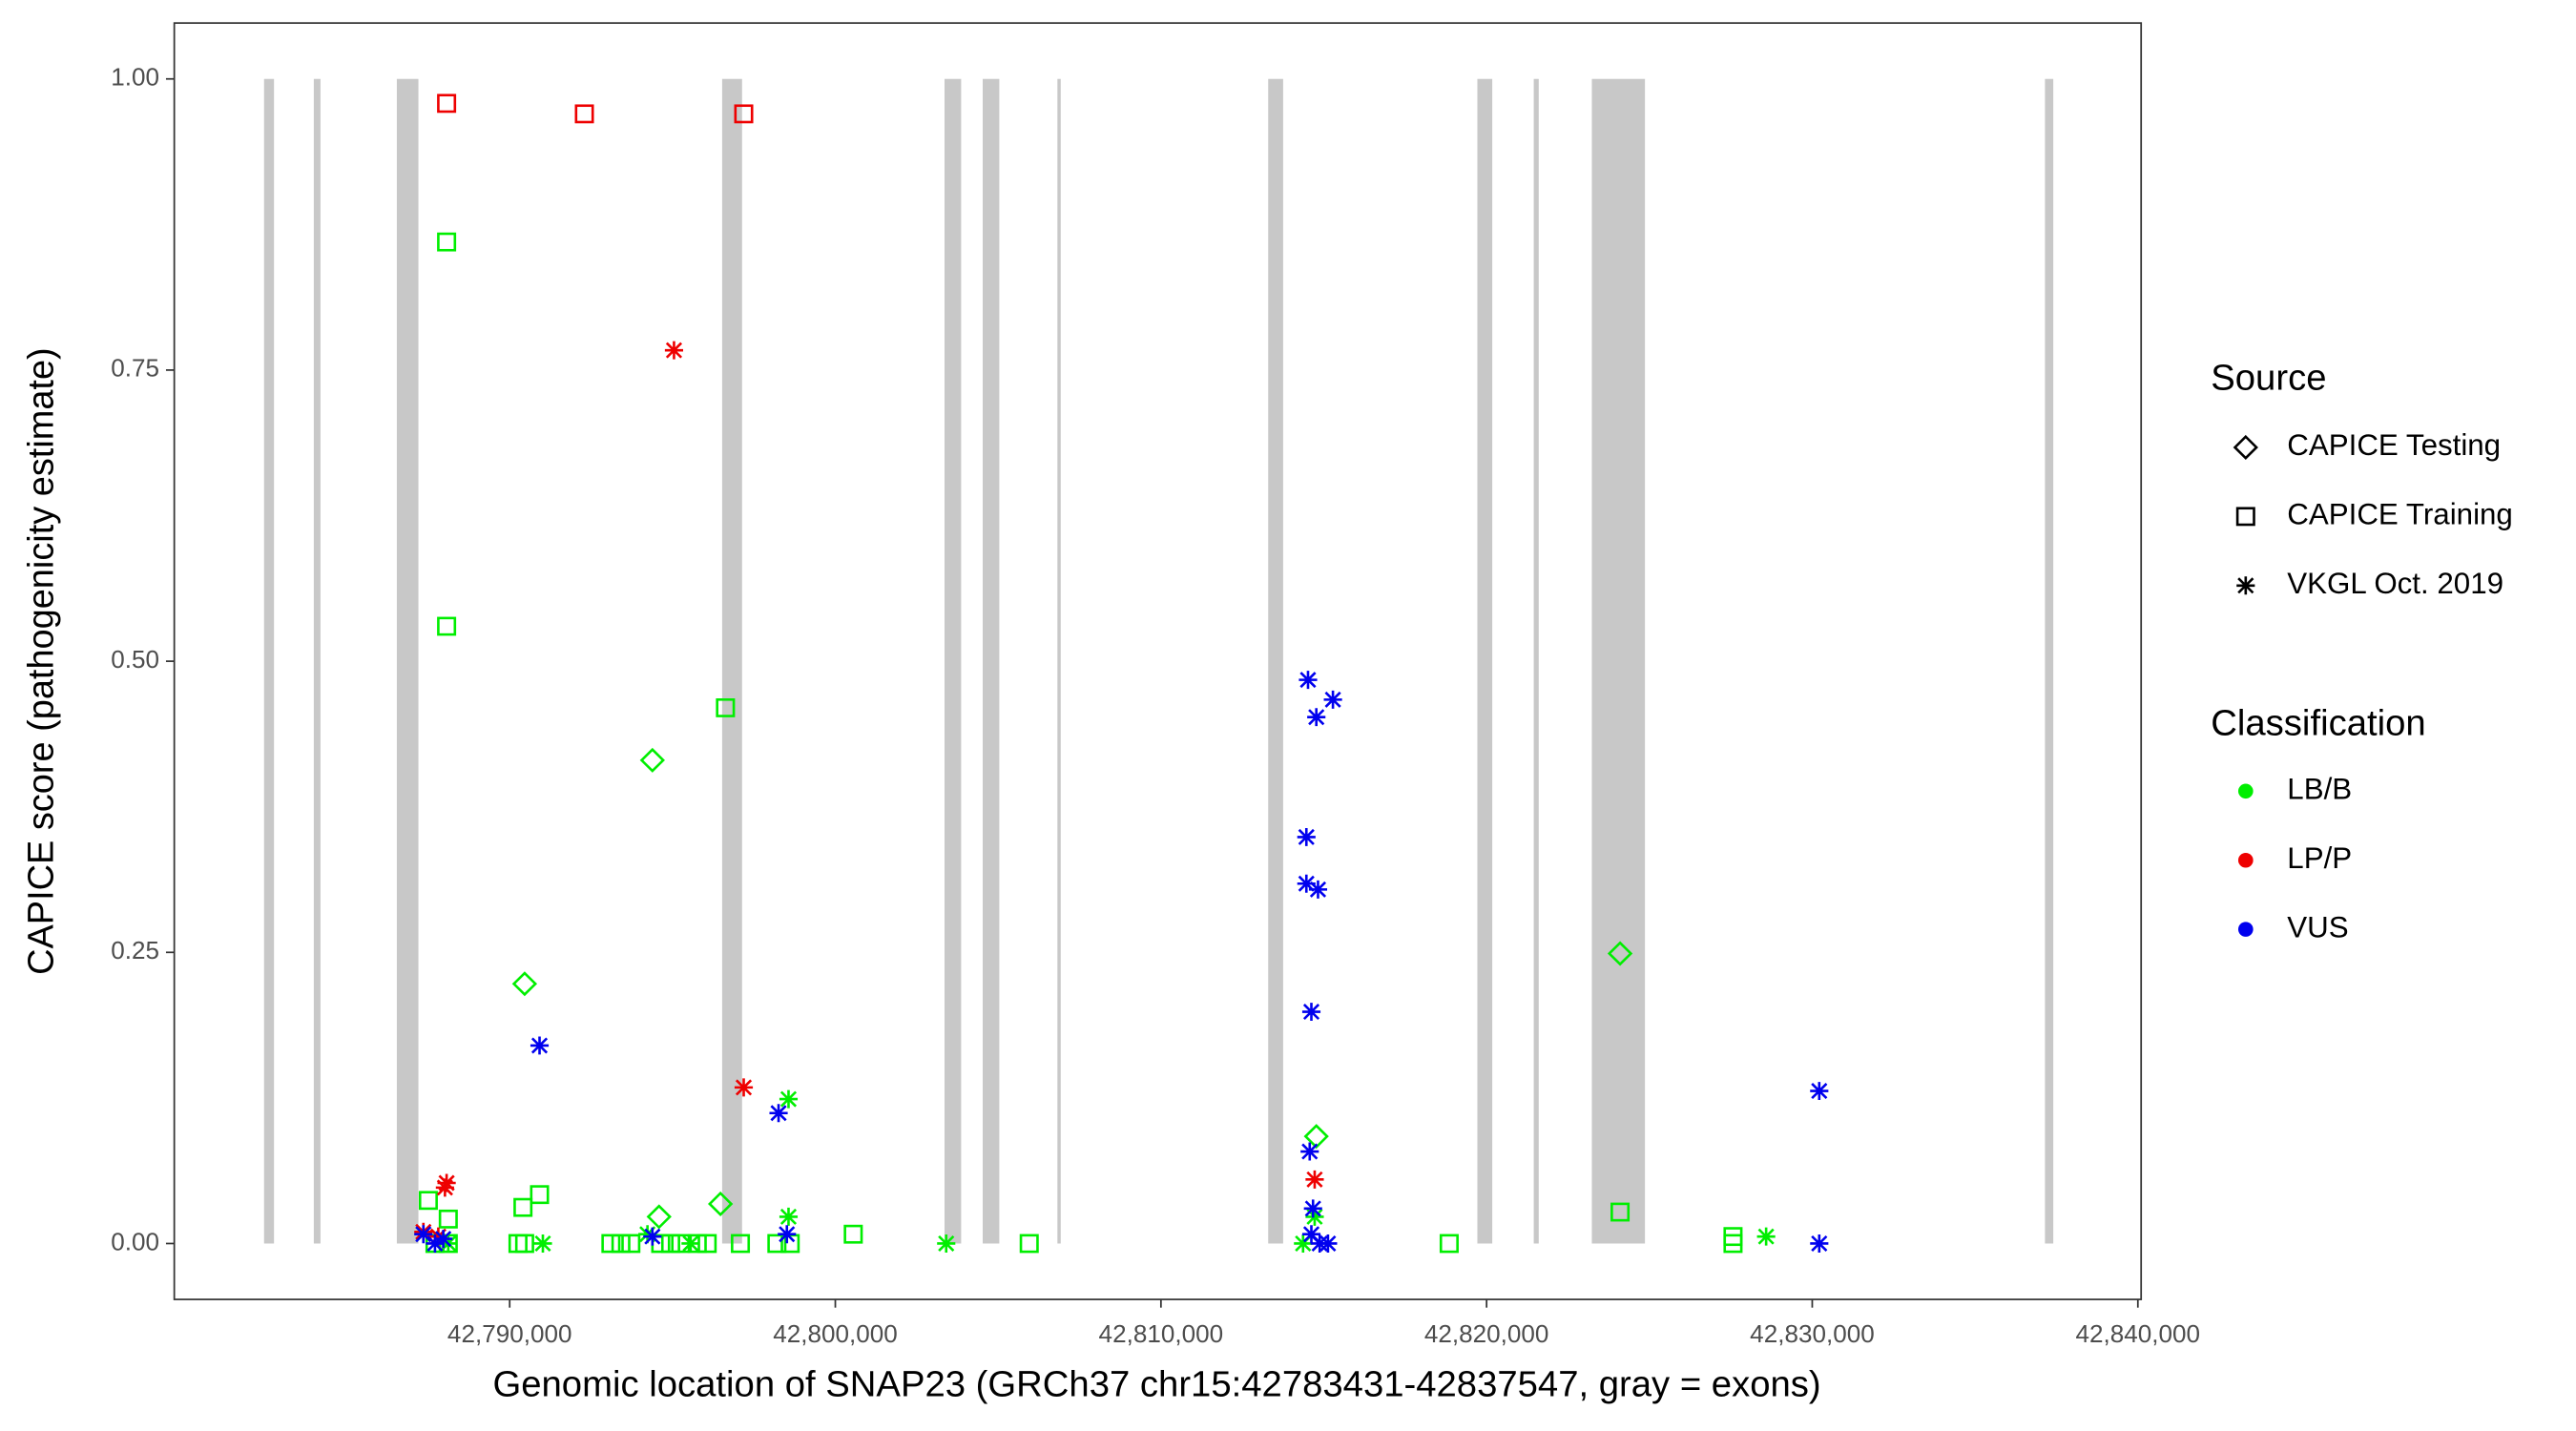  What do you see at coordinates (135, 77) in the screenshot?
I see `y-tick-label: 1.00` at bounding box center [135, 77].